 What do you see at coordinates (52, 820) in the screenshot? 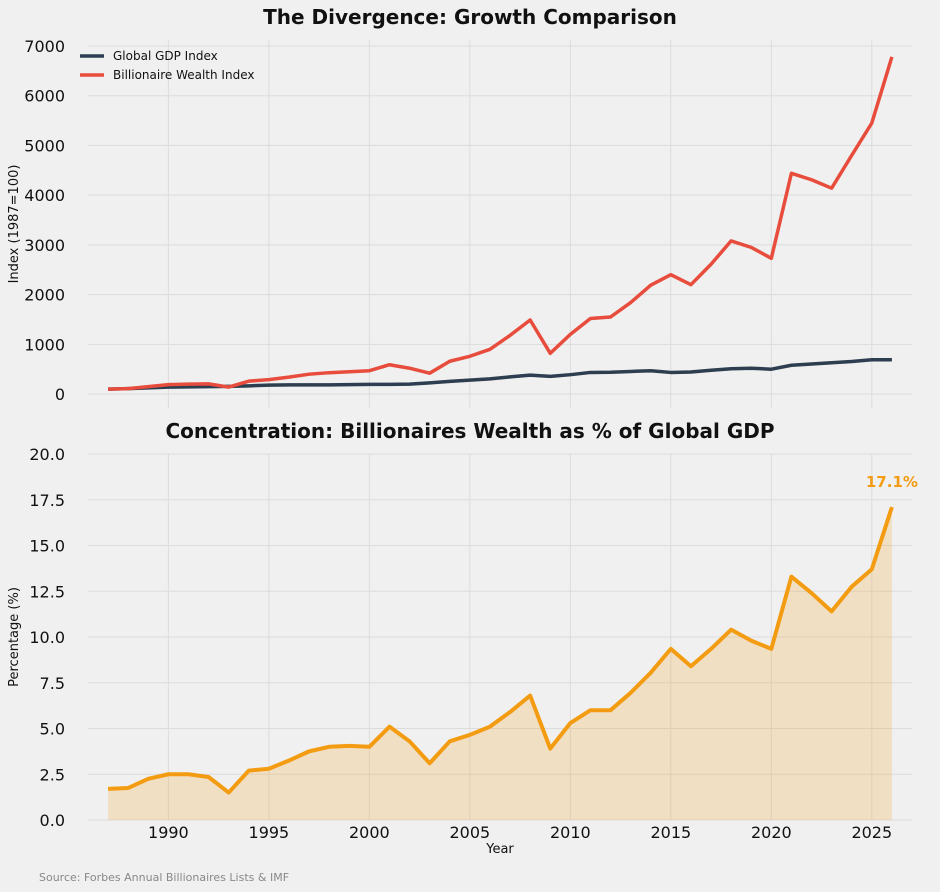
I see `y-tick-label: 0.0` at bounding box center [52, 820].